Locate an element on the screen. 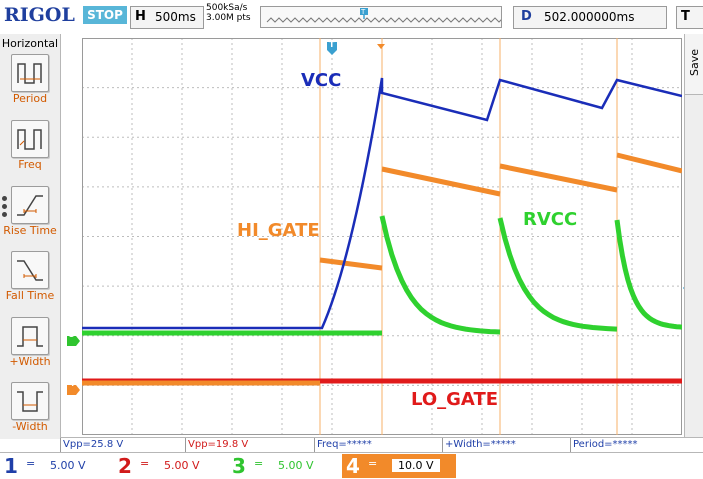 The width and height of the screenshot is (703, 479). timebase-key: H is located at coordinates (140, 16).